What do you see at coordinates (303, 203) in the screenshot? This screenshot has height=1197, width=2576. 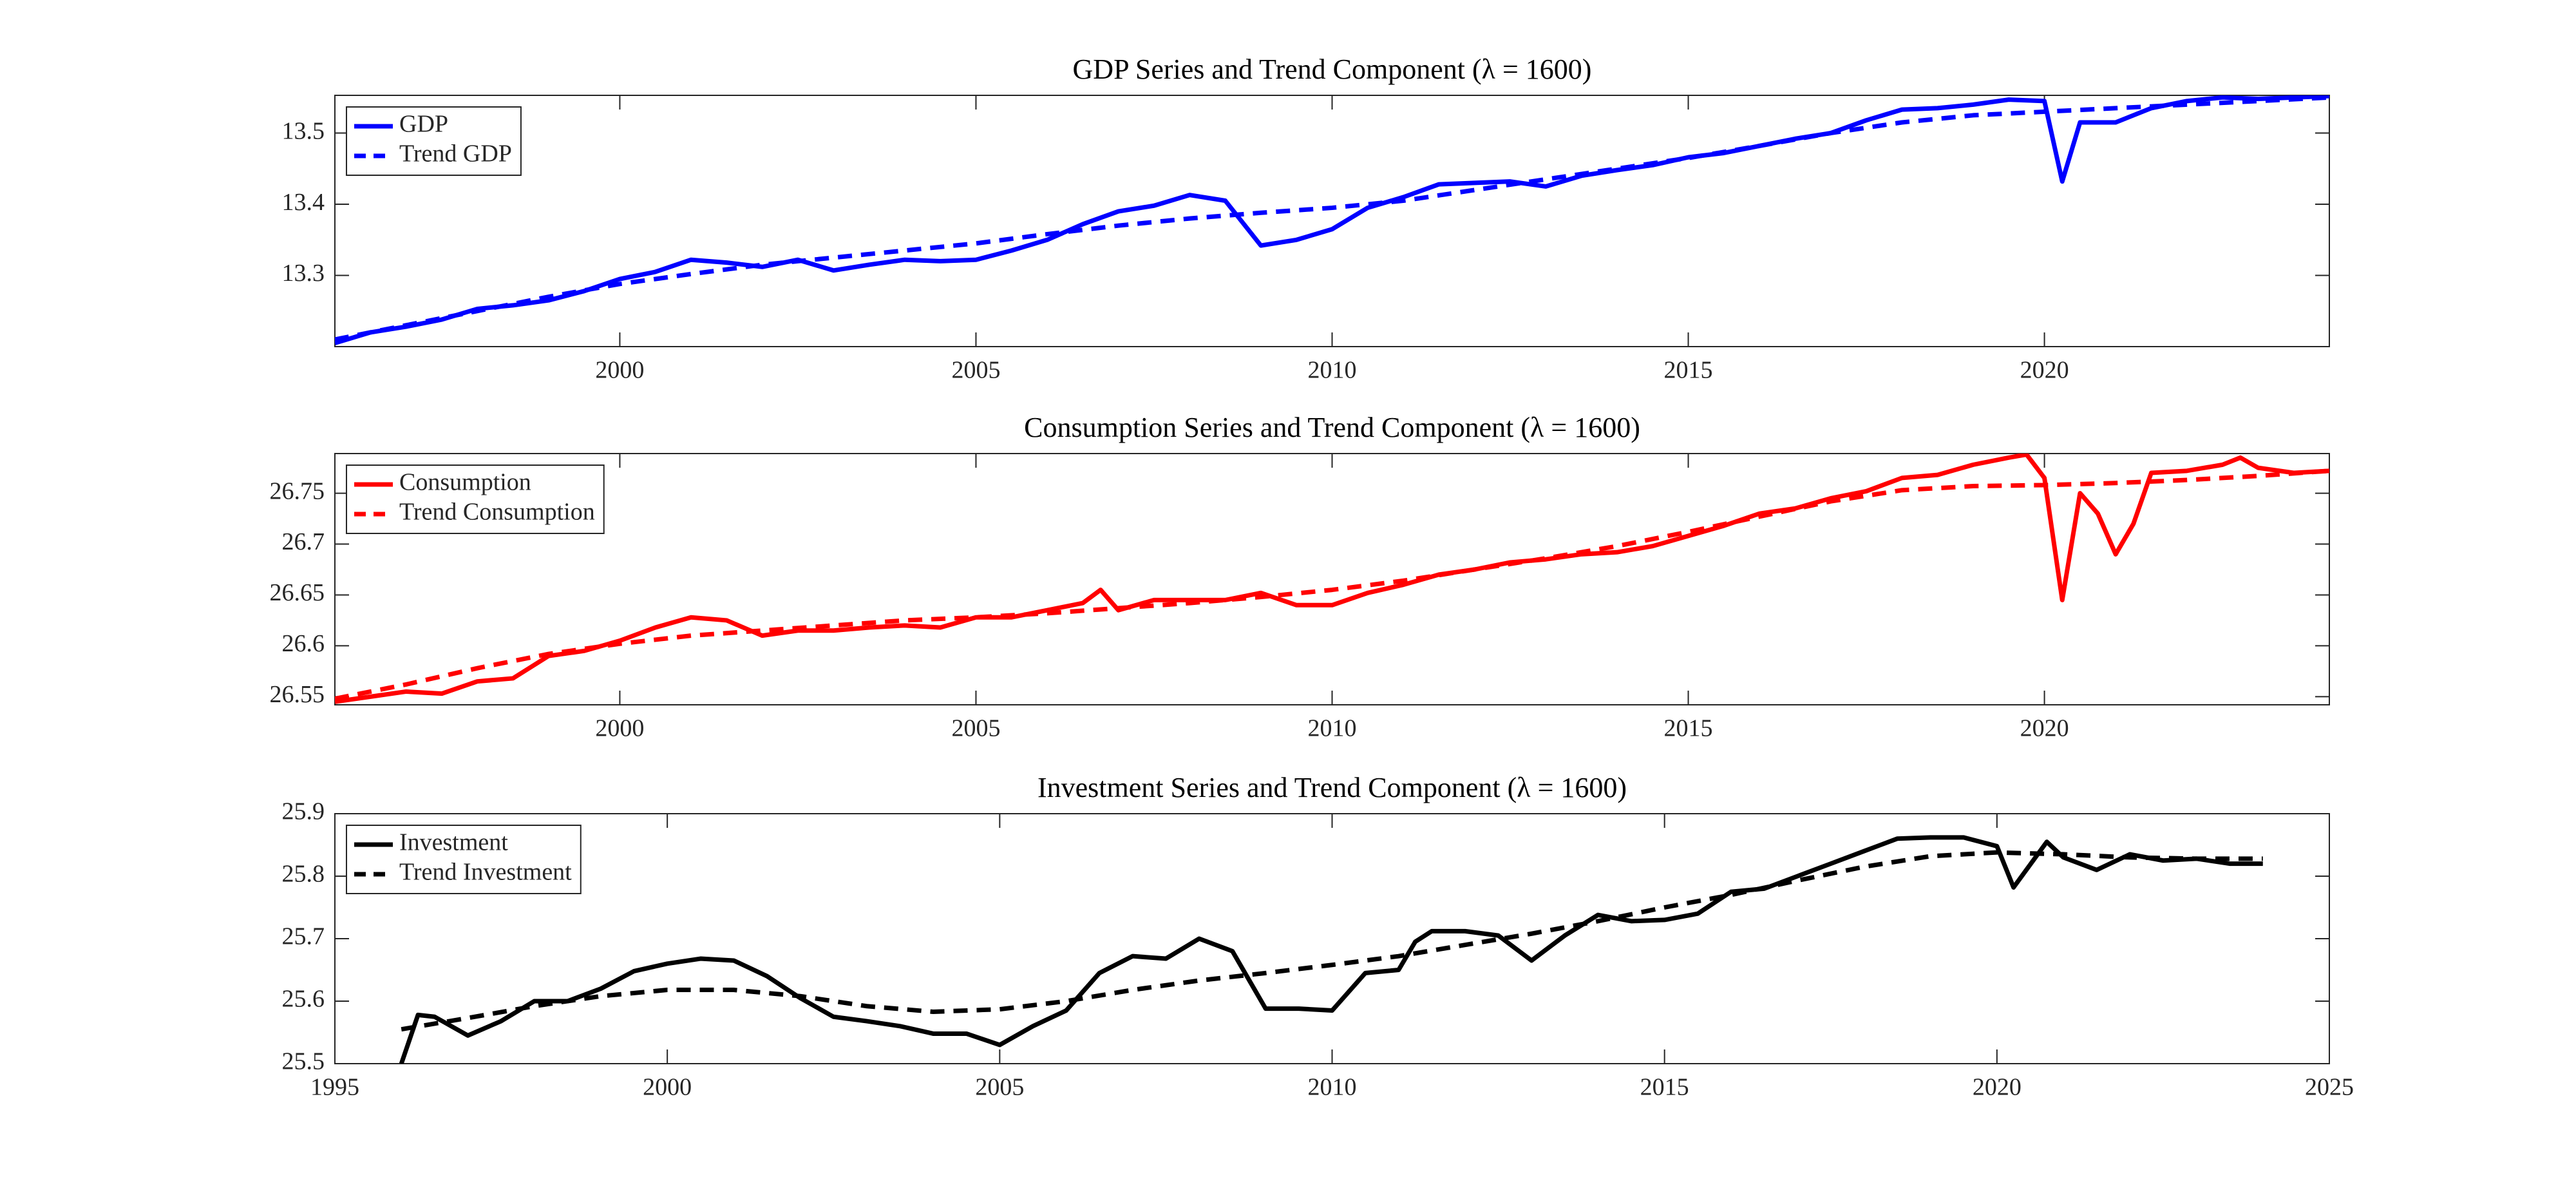 I see `y-tick-label: 13.4` at bounding box center [303, 203].